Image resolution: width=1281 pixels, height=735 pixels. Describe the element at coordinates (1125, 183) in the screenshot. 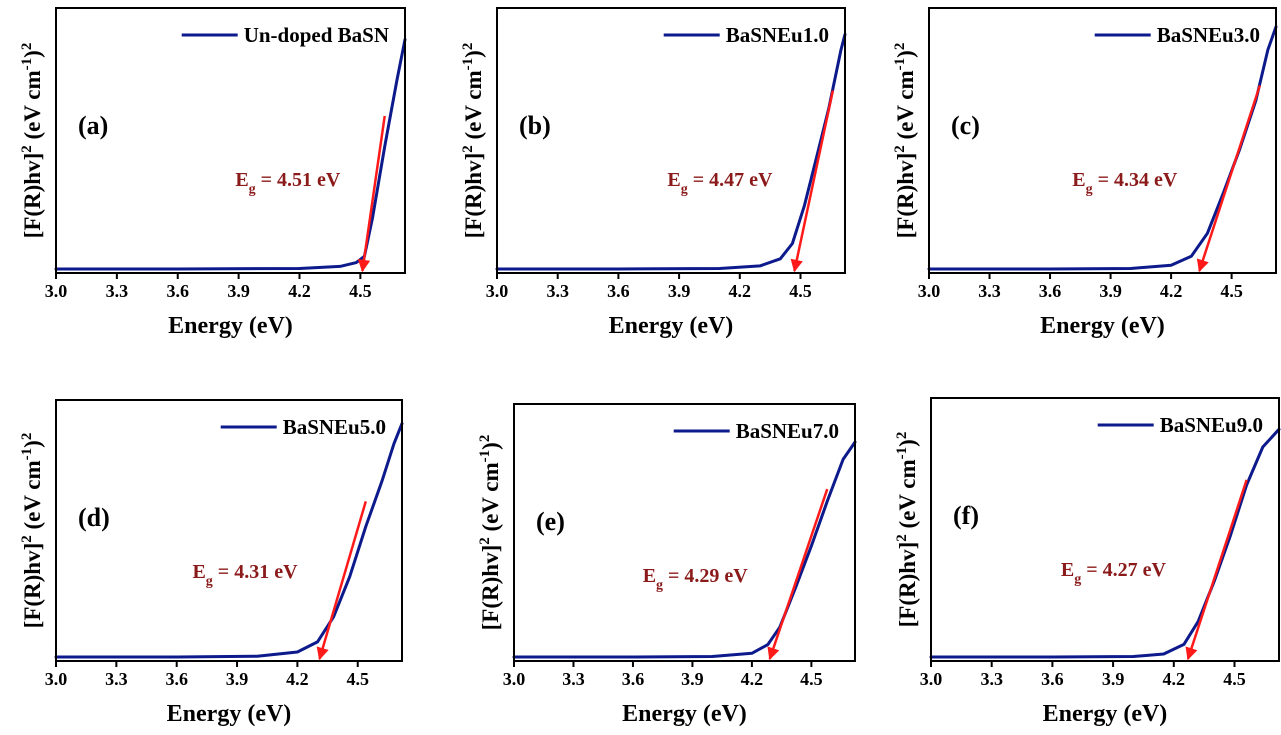

I see `band-gap-label: Eg = 4.34 eV` at that location.